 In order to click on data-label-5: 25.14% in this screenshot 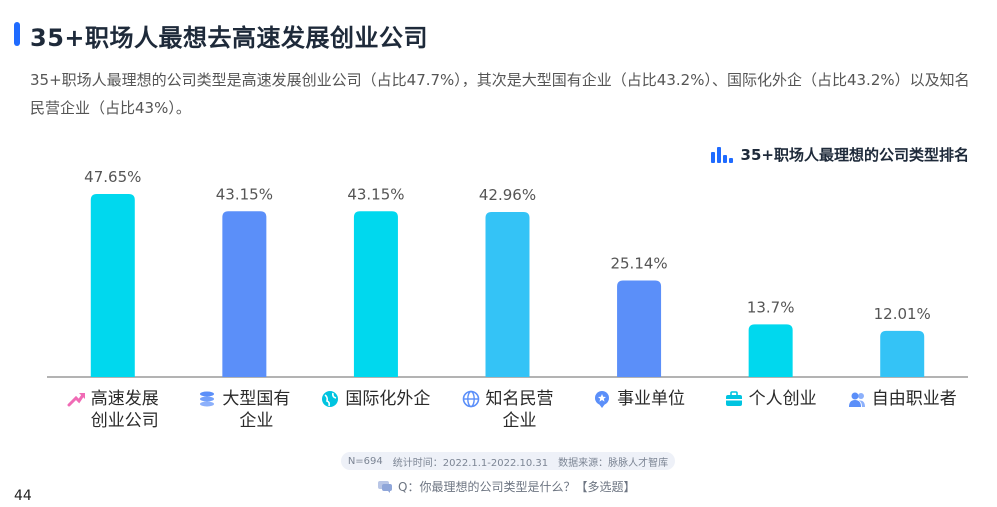, I will do `click(638, 263)`.